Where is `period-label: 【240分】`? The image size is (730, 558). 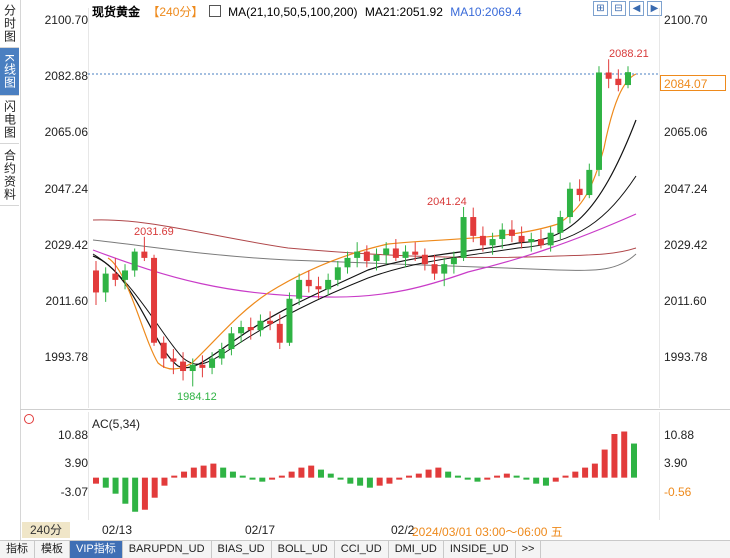 period-label: 【240分】 is located at coordinates (175, 12).